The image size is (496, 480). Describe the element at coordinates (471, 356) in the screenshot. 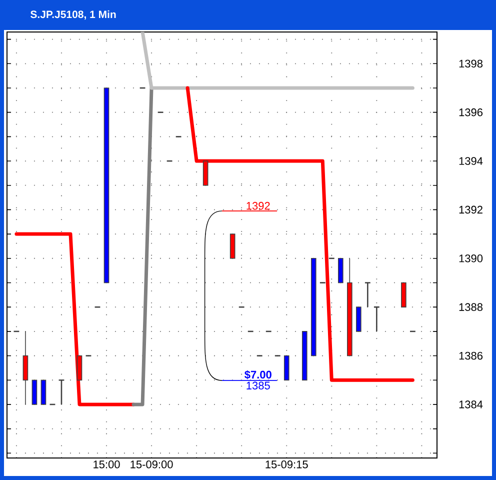

I see `y-tick-label: 1386` at that location.